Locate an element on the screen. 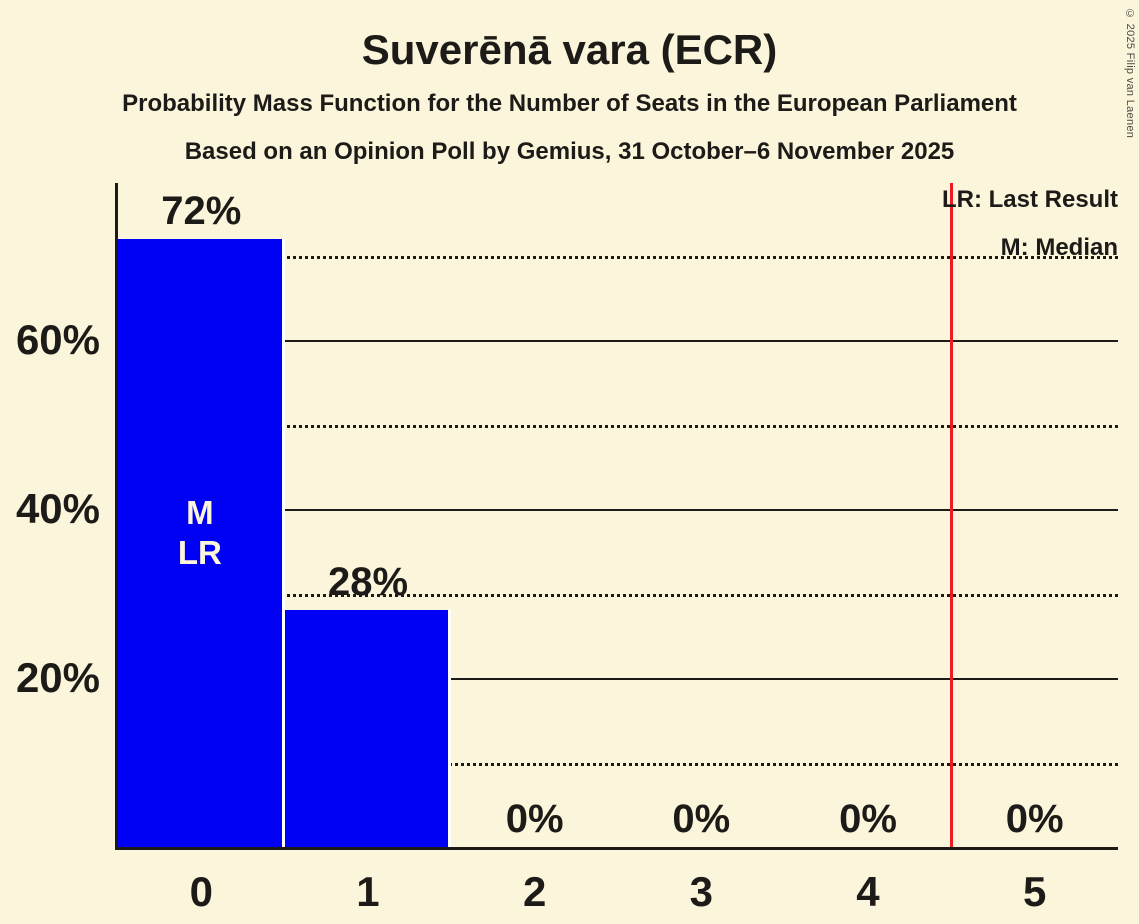 This screenshot has width=1139, height=924. bar-value-label-seat-5: 0% is located at coordinates (1034, 819).